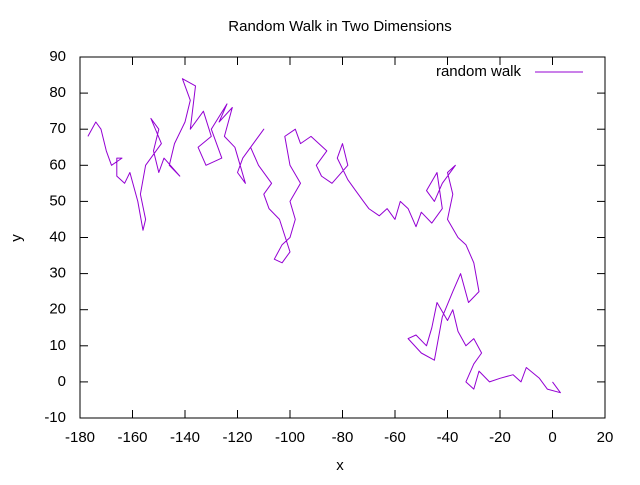 The width and height of the screenshot is (640, 485). I want to click on x-tick-label: -140, so click(185, 437).